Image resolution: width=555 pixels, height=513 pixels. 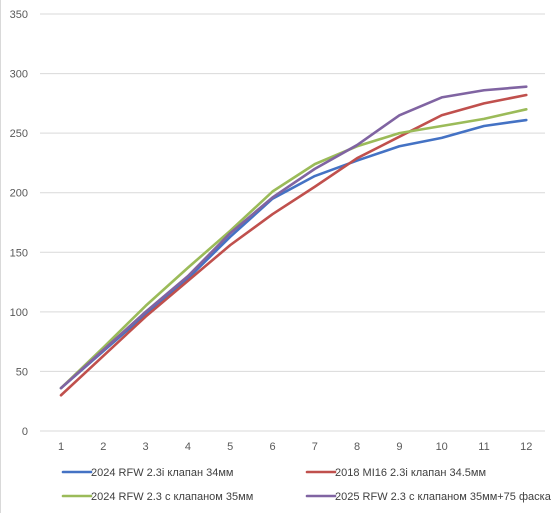 What do you see at coordinates (399, 447) in the screenshot?
I see `x-tick-label-9: 9` at bounding box center [399, 447].